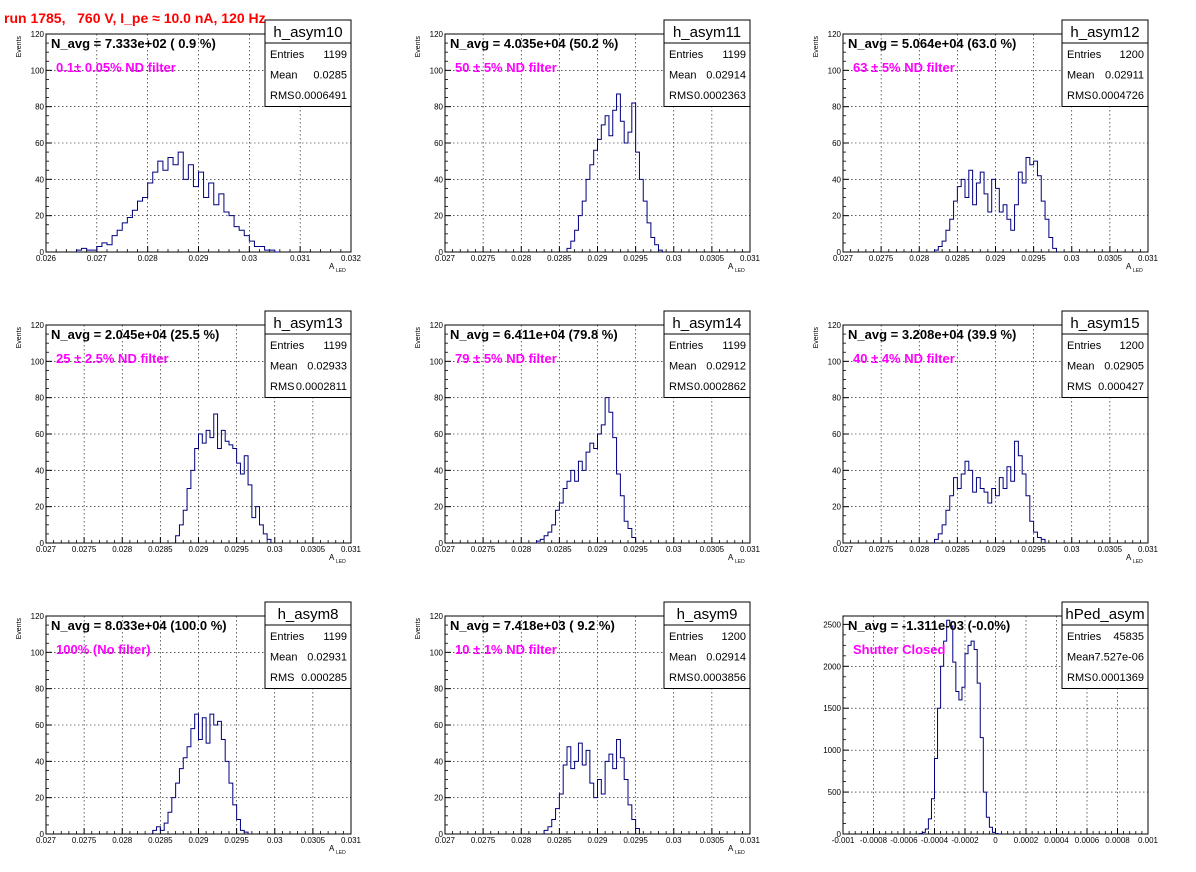  What do you see at coordinates (335, 637) in the screenshot?
I see `stats-value: 1199` at bounding box center [335, 637].